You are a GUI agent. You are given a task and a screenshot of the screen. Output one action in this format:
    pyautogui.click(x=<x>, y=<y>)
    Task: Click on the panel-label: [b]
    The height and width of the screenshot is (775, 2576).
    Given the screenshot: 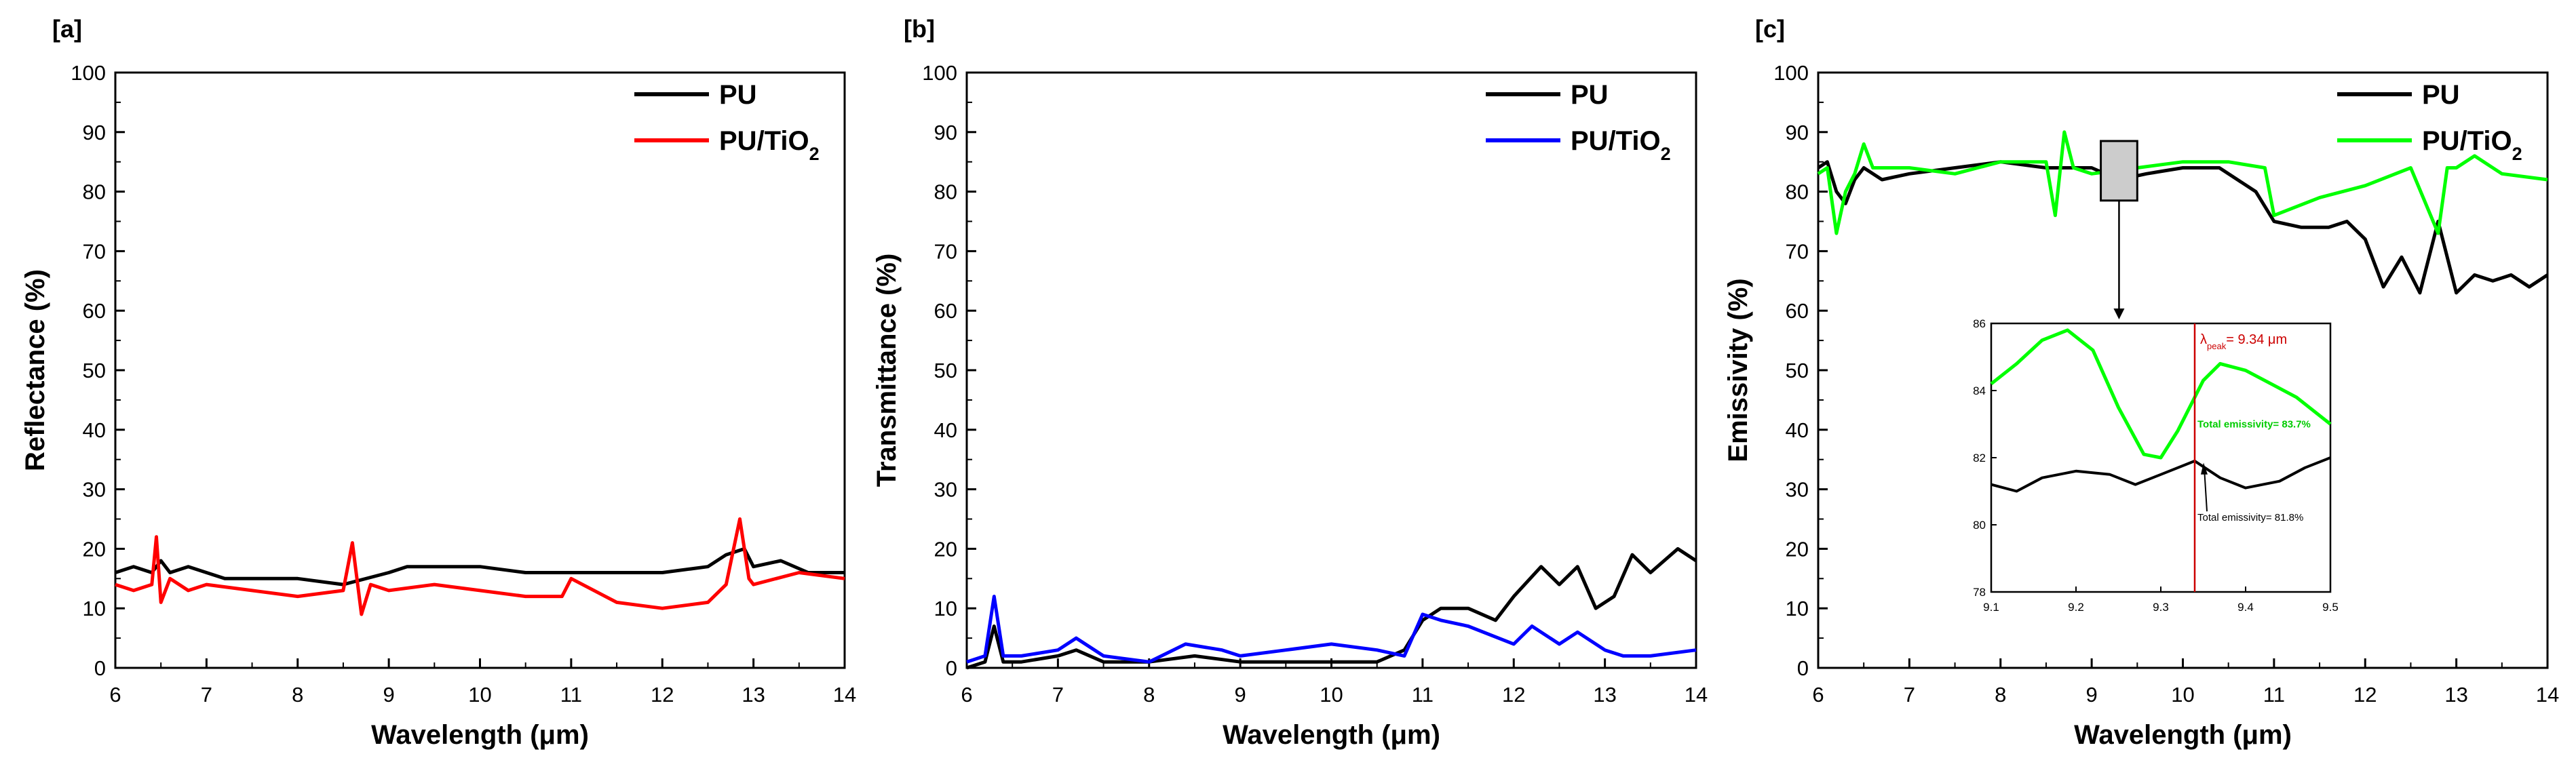 What is the action you would take?
    pyautogui.click(x=920, y=29)
    